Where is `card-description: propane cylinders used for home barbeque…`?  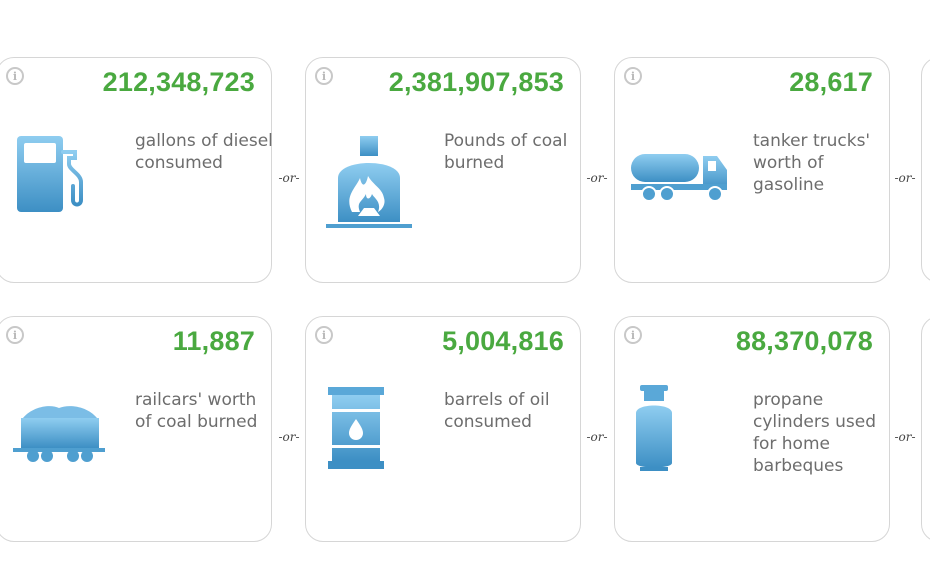
card-description: propane cylinders used for home barbeque… is located at coordinates (815, 433).